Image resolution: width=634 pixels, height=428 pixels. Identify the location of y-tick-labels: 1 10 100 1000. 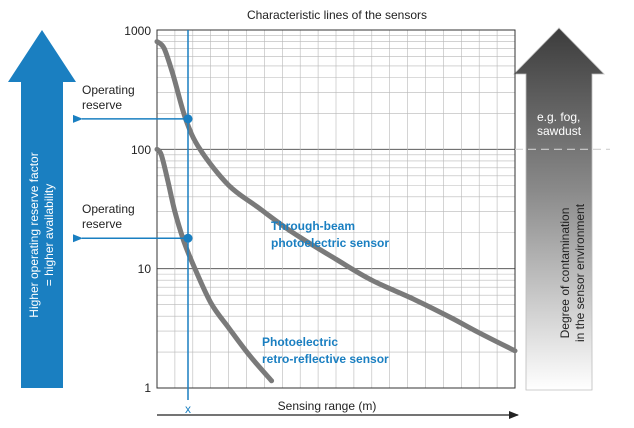
(137, 209).